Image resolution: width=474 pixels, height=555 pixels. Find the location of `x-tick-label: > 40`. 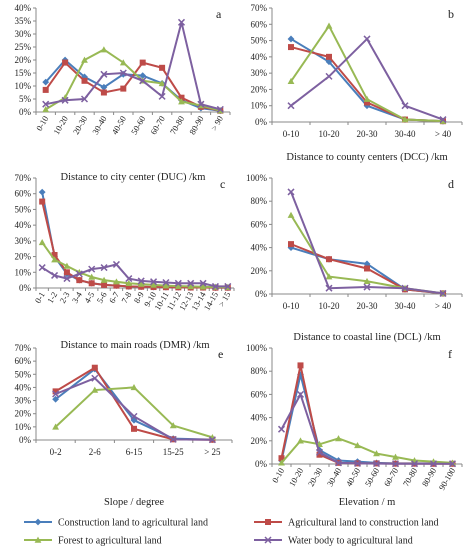

x-tick-label: > 40 is located at coordinates (443, 306).